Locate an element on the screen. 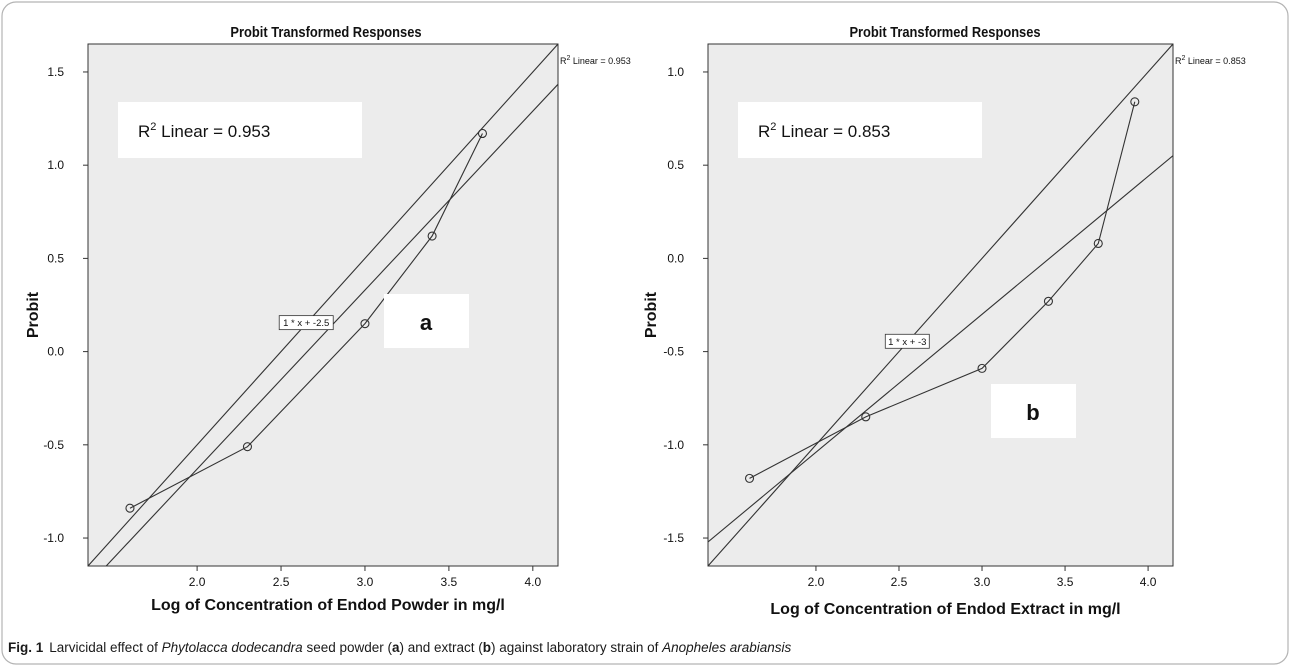 The height and width of the screenshot is (666, 1292). r2-box-text: R2 Linear = 0.953 is located at coordinates (204, 131).